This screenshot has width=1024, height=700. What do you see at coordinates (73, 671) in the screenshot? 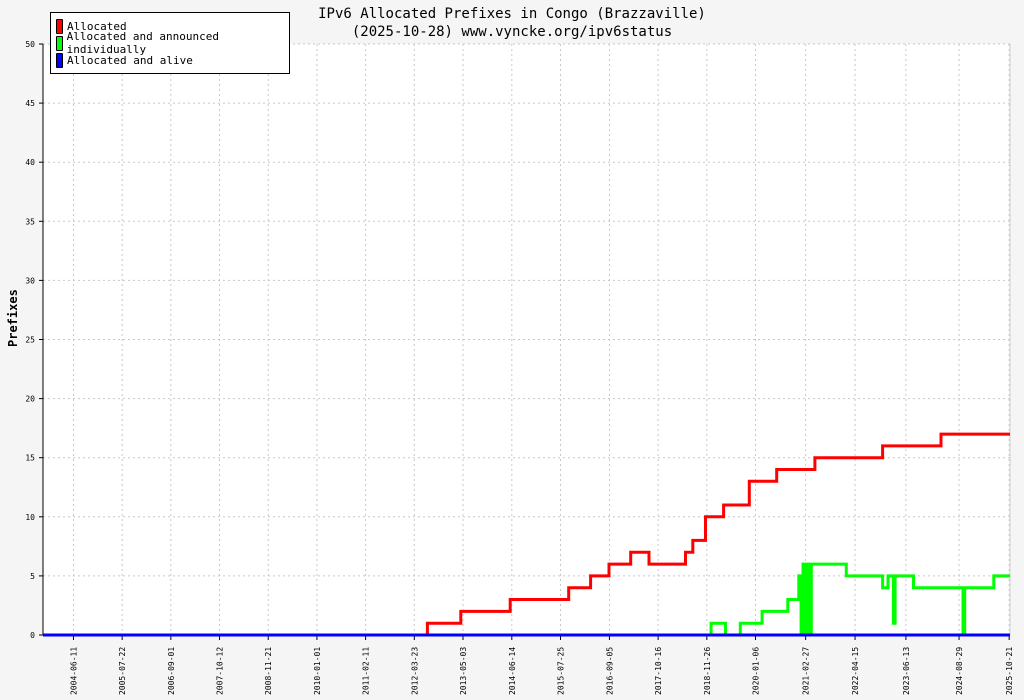
I see `x-tick-label: 2004-06-11` at bounding box center [73, 671].